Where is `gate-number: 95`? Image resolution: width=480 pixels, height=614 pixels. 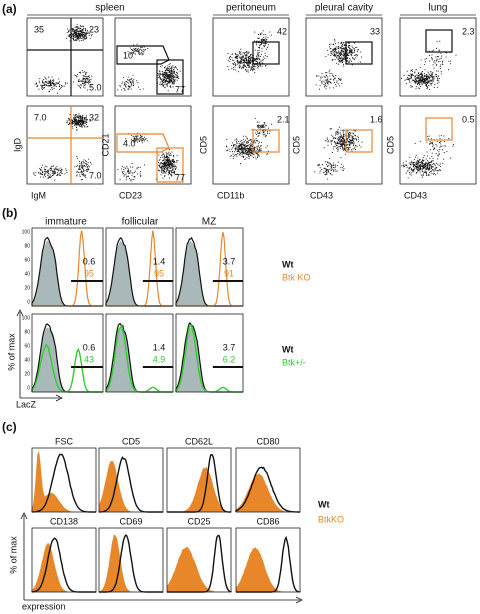 gate-number: 95 is located at coordinates (89, 273).